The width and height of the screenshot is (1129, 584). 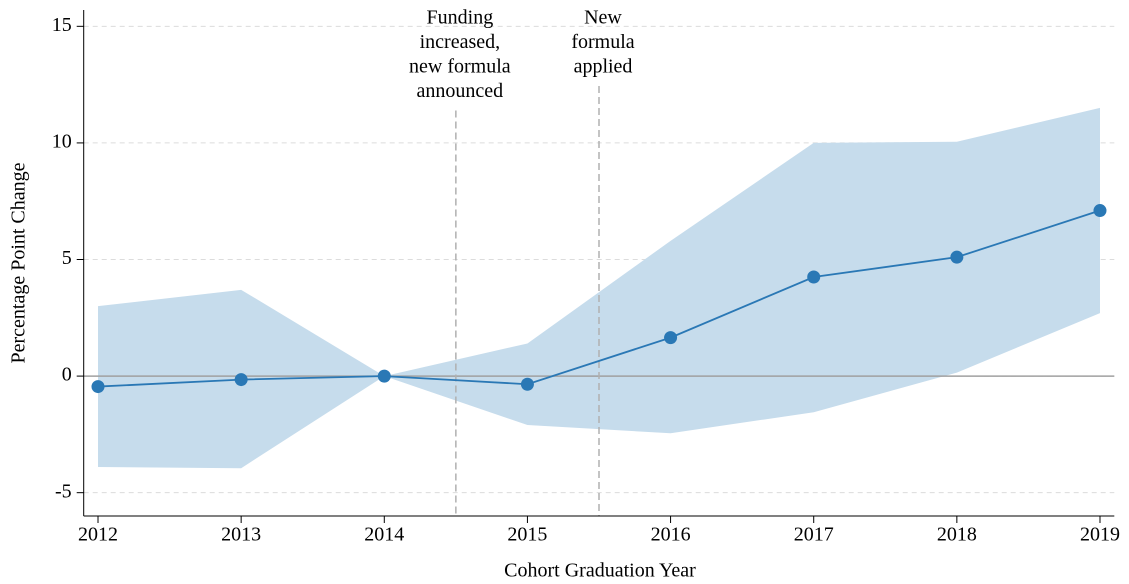 I want to click on annotation-text: formula, so click(x=602, y=42).